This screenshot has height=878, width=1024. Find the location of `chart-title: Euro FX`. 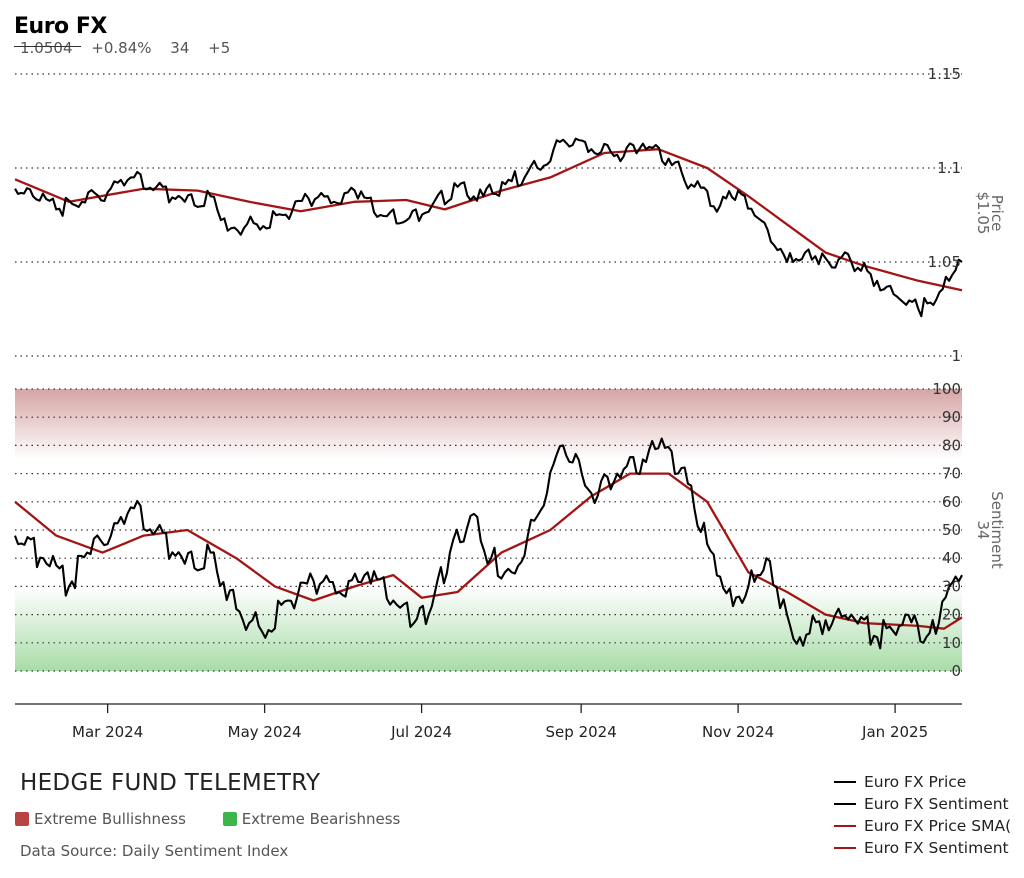

chart-title: Euro FX is located at coordinates (60, 26).